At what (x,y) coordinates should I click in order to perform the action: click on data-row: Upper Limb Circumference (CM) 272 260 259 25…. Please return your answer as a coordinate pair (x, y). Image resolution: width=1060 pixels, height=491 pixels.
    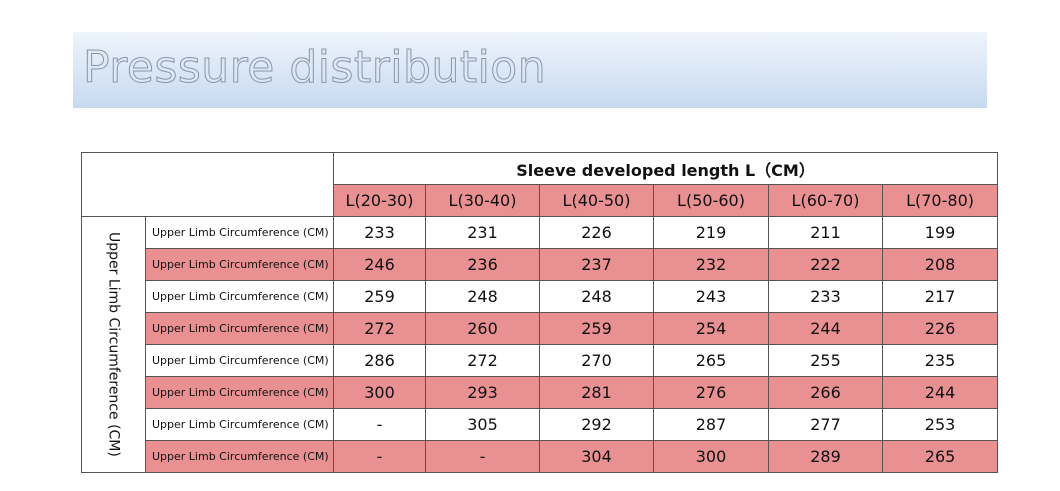
    Looking at the image, I should click on (540, 328).